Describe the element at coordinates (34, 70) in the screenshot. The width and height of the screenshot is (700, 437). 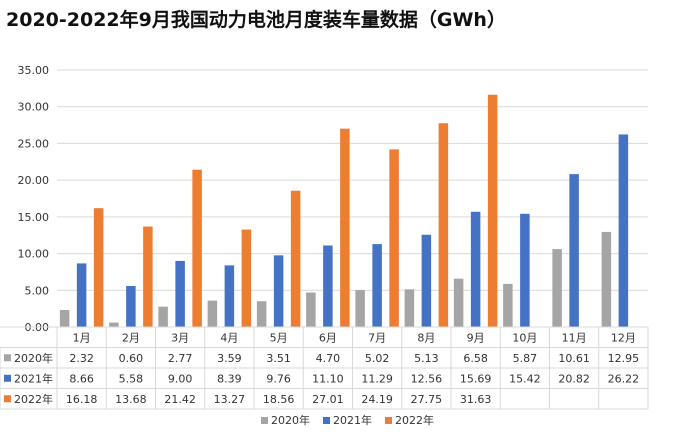
I see `y-tick-label: 35.00` at that location.